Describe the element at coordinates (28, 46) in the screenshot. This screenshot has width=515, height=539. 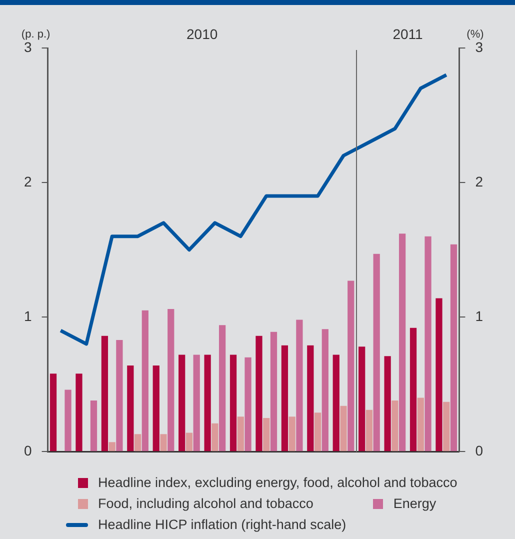
I see `y-tick-label: 3` at that location.